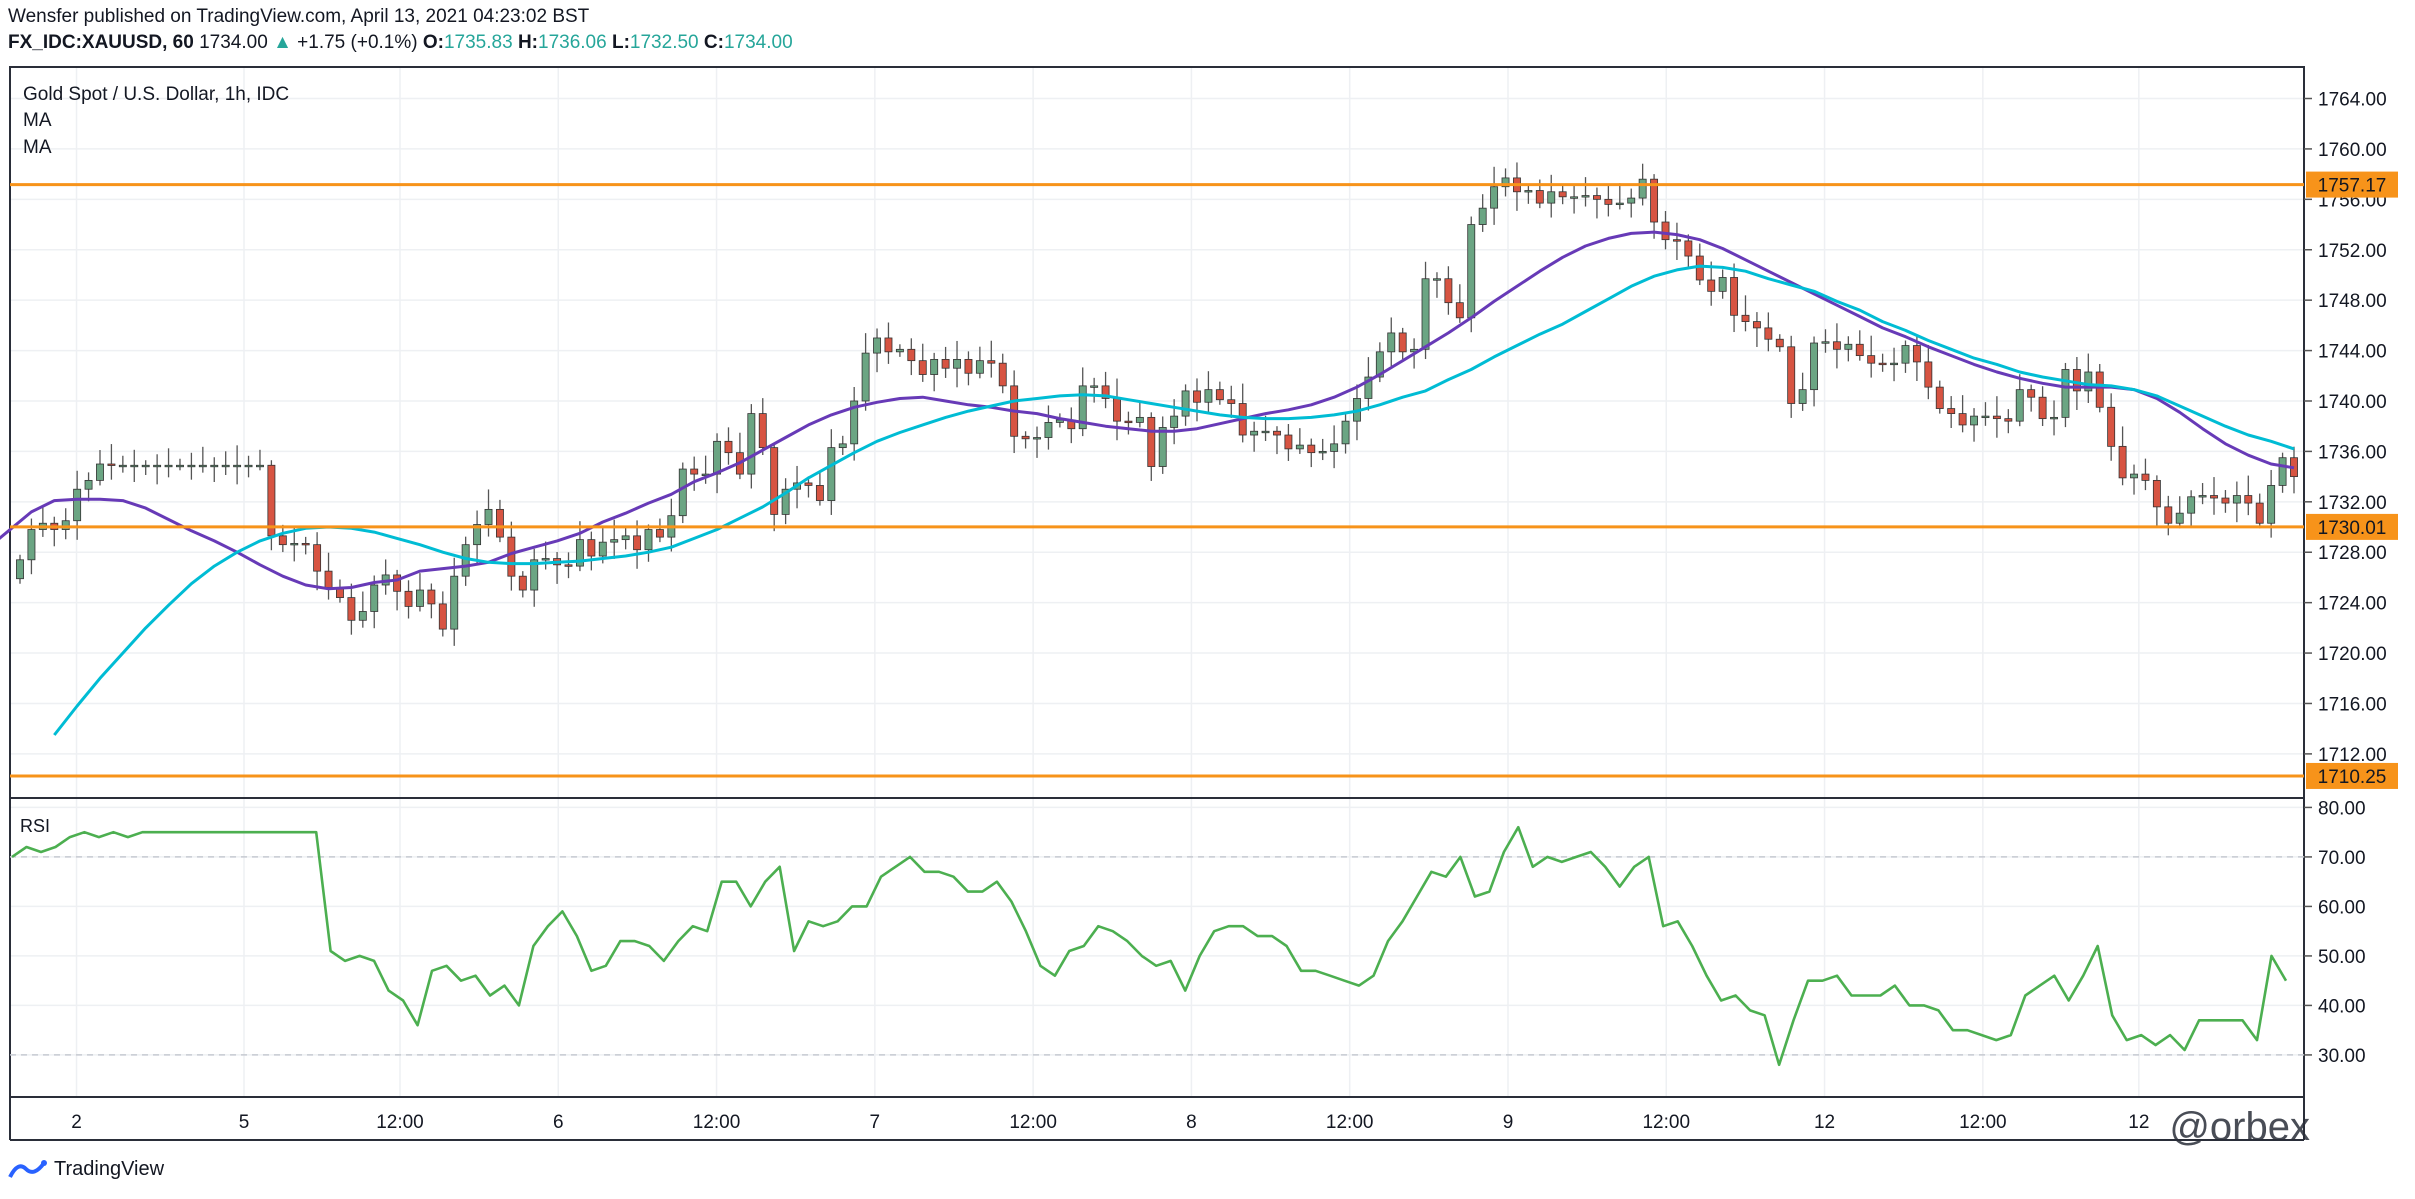 This screenshot has height=1199, width=2415. I want to click on low-value: 1732.50, so click(664, 42).